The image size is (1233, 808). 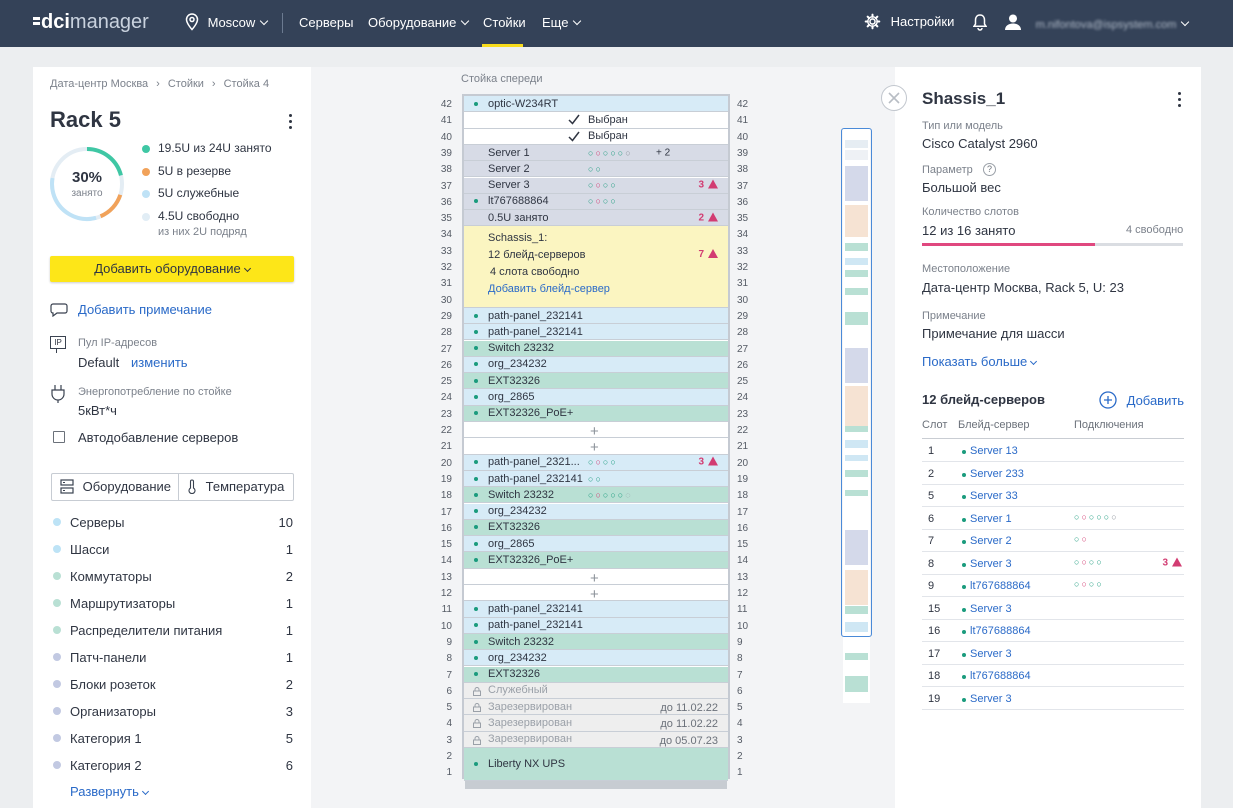 I want to click on rack-unit: Server 2 ○○, so click(x=596, y=169).